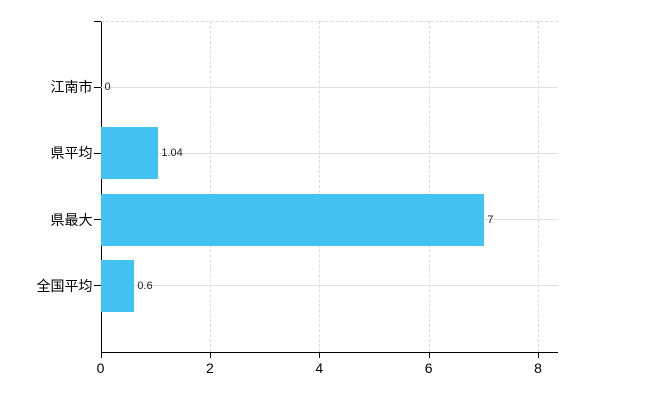 This screenshot has width=650, height=400. Describe the element at coordinates (319, 368) in the screenshot. I see `x-axis-tick-label: 4` at that location.